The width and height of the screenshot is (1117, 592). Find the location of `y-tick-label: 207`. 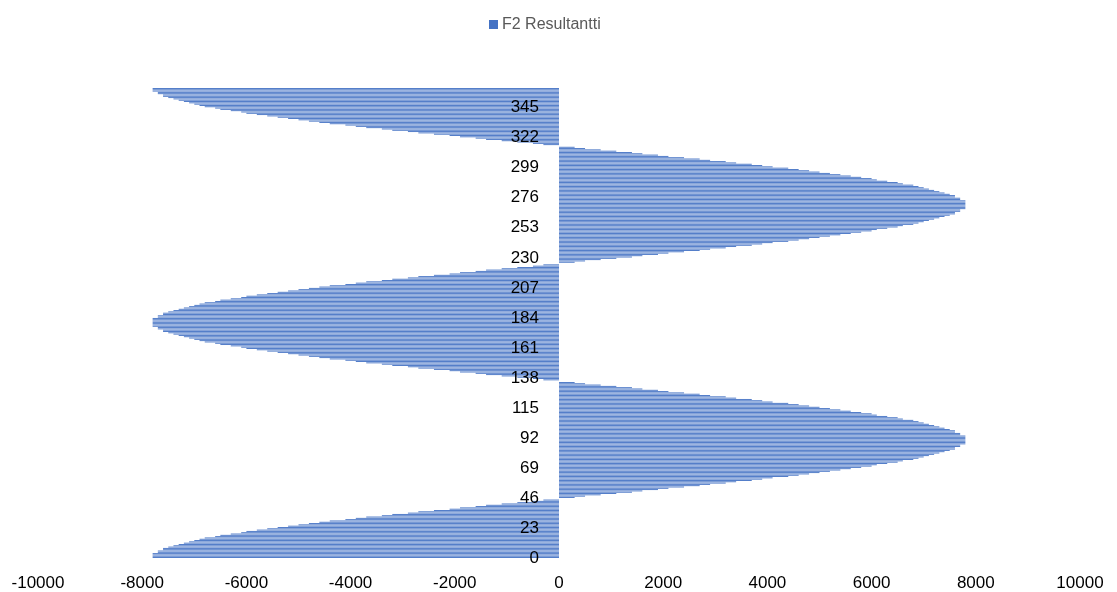

y-tick-label: 207 is located at coordinates (524, 287).